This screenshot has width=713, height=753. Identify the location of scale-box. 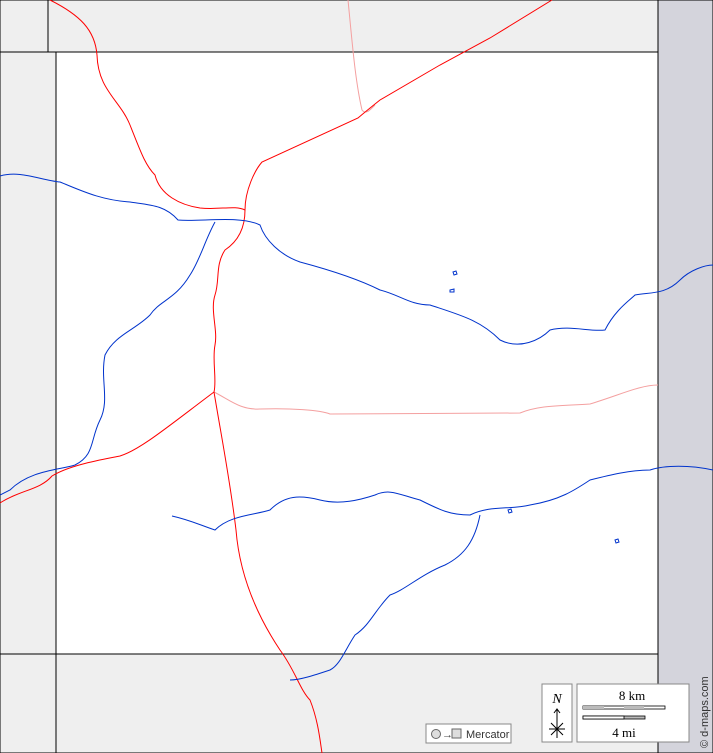
(633, 713).